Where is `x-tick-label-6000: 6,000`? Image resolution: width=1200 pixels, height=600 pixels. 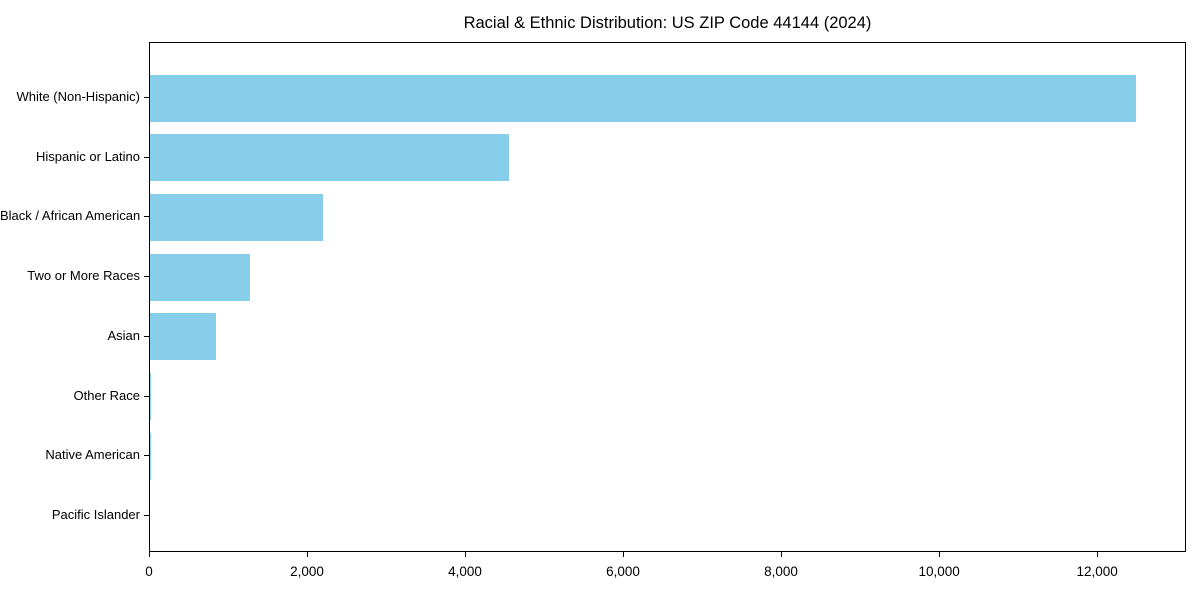 x-tick-label-6000: 6,000 is located at coordinates (623, 571).